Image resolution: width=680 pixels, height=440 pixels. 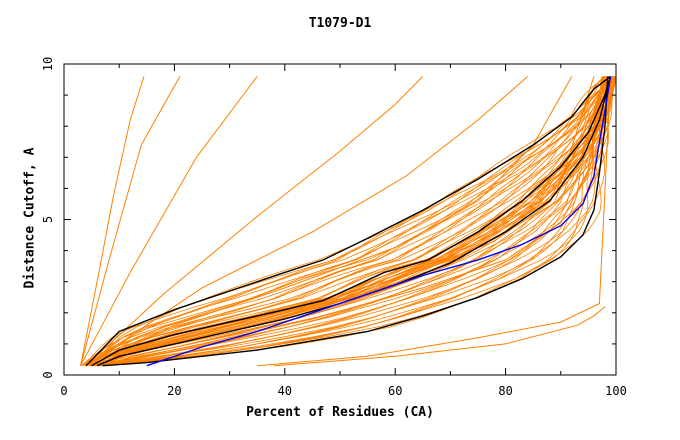 What do you see at coordinates (505, 391) in the screenshot?
I see `x-tick-label: 80` at bounding box center [505, 391].